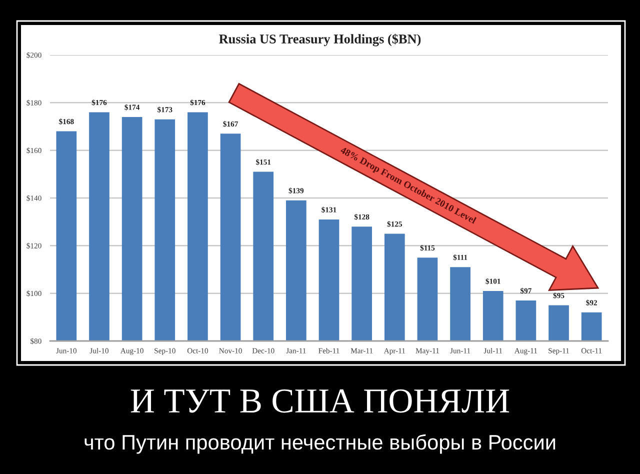 Image resolution: width=640 pixels, height=474 pixels. What do you see at coordinates (320, 40) in the screenshot?
I see `chart-title: Russia US Treasury Holdings ($BN)` at bounding box center [320, 40].